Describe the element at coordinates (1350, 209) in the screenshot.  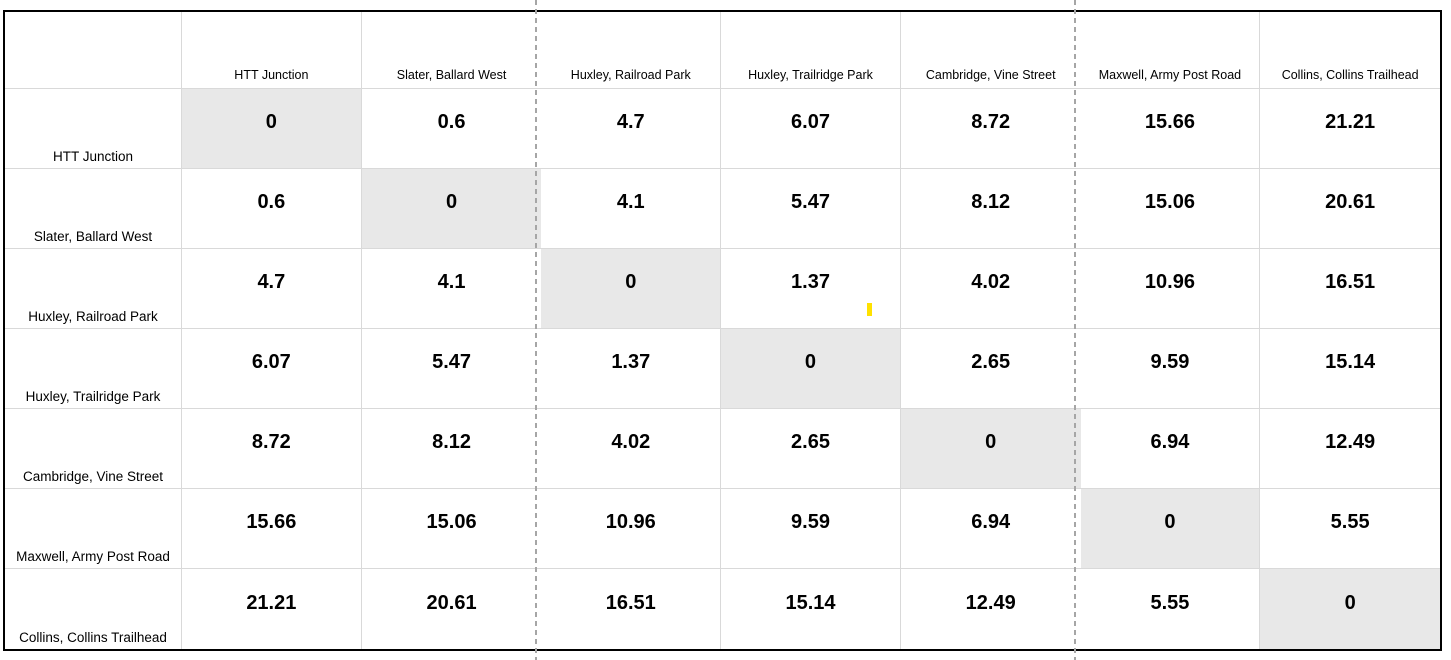
I see `distance-cell-1-6: 20.61` at that location.